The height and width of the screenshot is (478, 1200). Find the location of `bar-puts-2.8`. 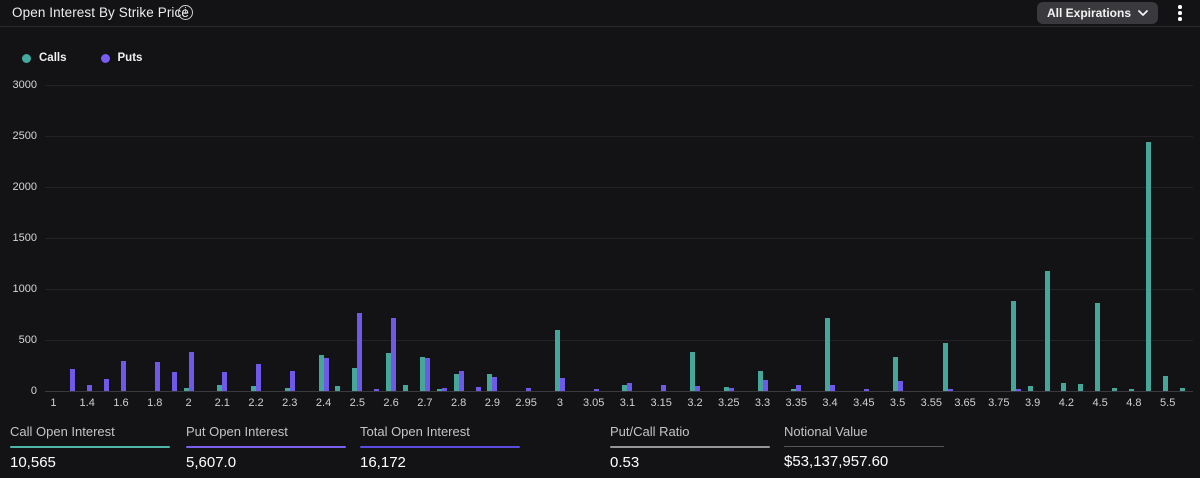

bar-puts-2.8 is located at coordinates (461, 381).